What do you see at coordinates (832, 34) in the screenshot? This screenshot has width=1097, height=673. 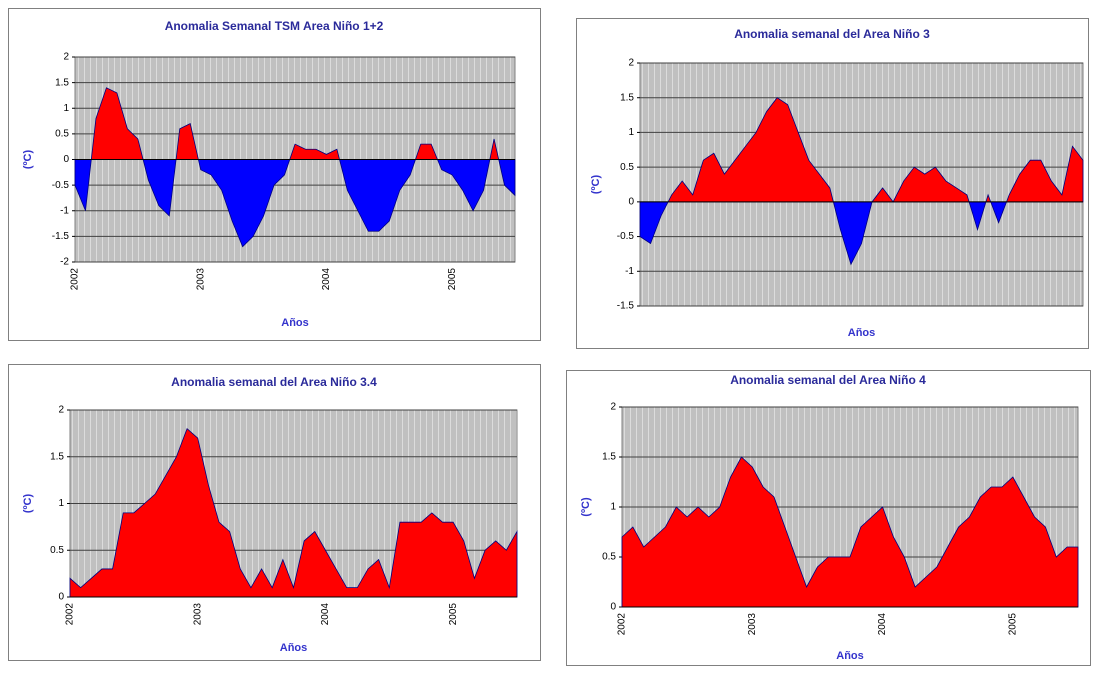 I see `chart-title: Anomalia semanal del Area Niño 3` at bounding box center [832, 34].